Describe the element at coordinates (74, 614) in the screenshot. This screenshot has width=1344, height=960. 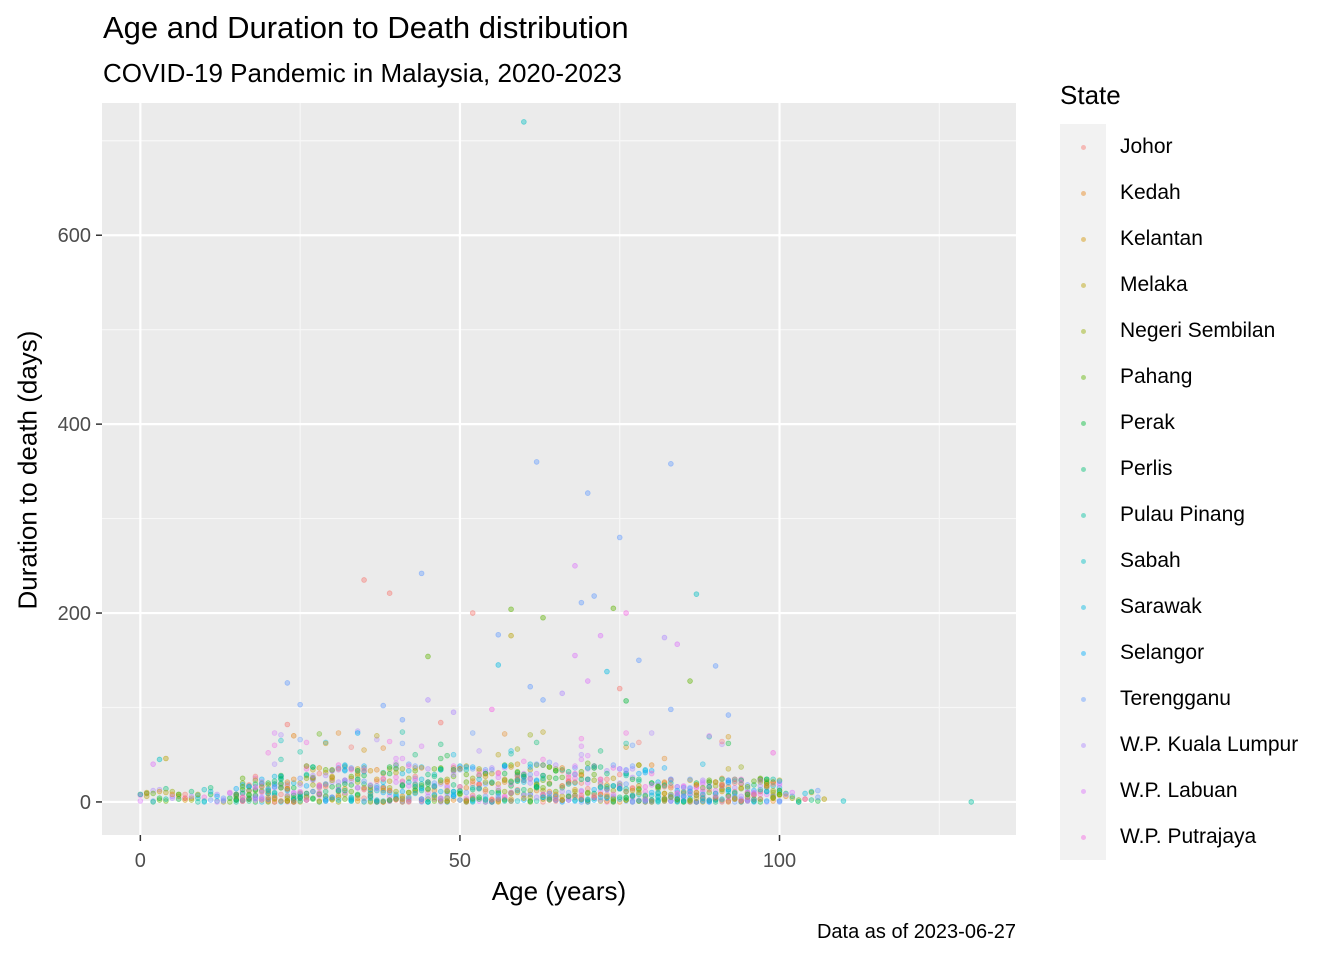
I see `y-tick-label: 200` at that location.